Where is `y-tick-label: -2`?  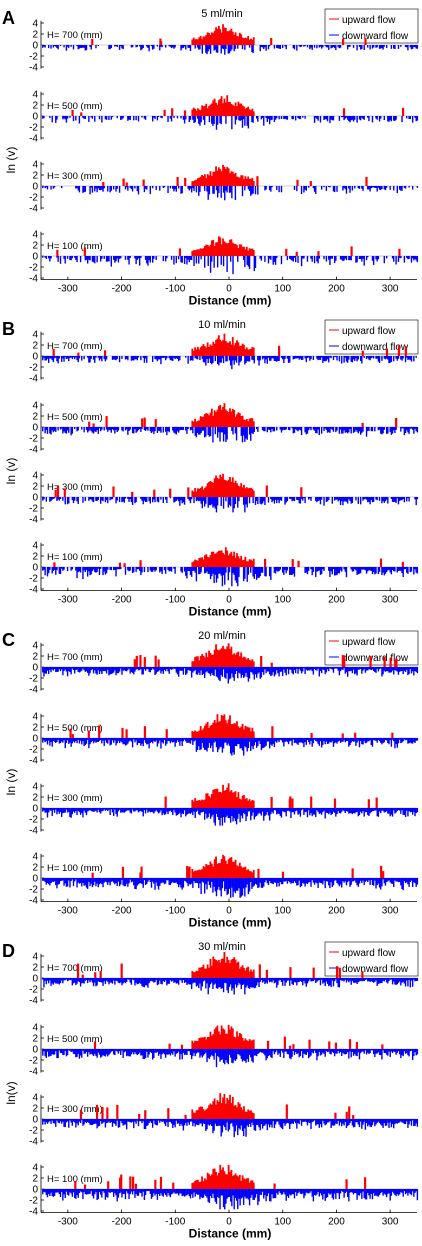
y-tick-label: -2 is located at coordinates (33, 509).